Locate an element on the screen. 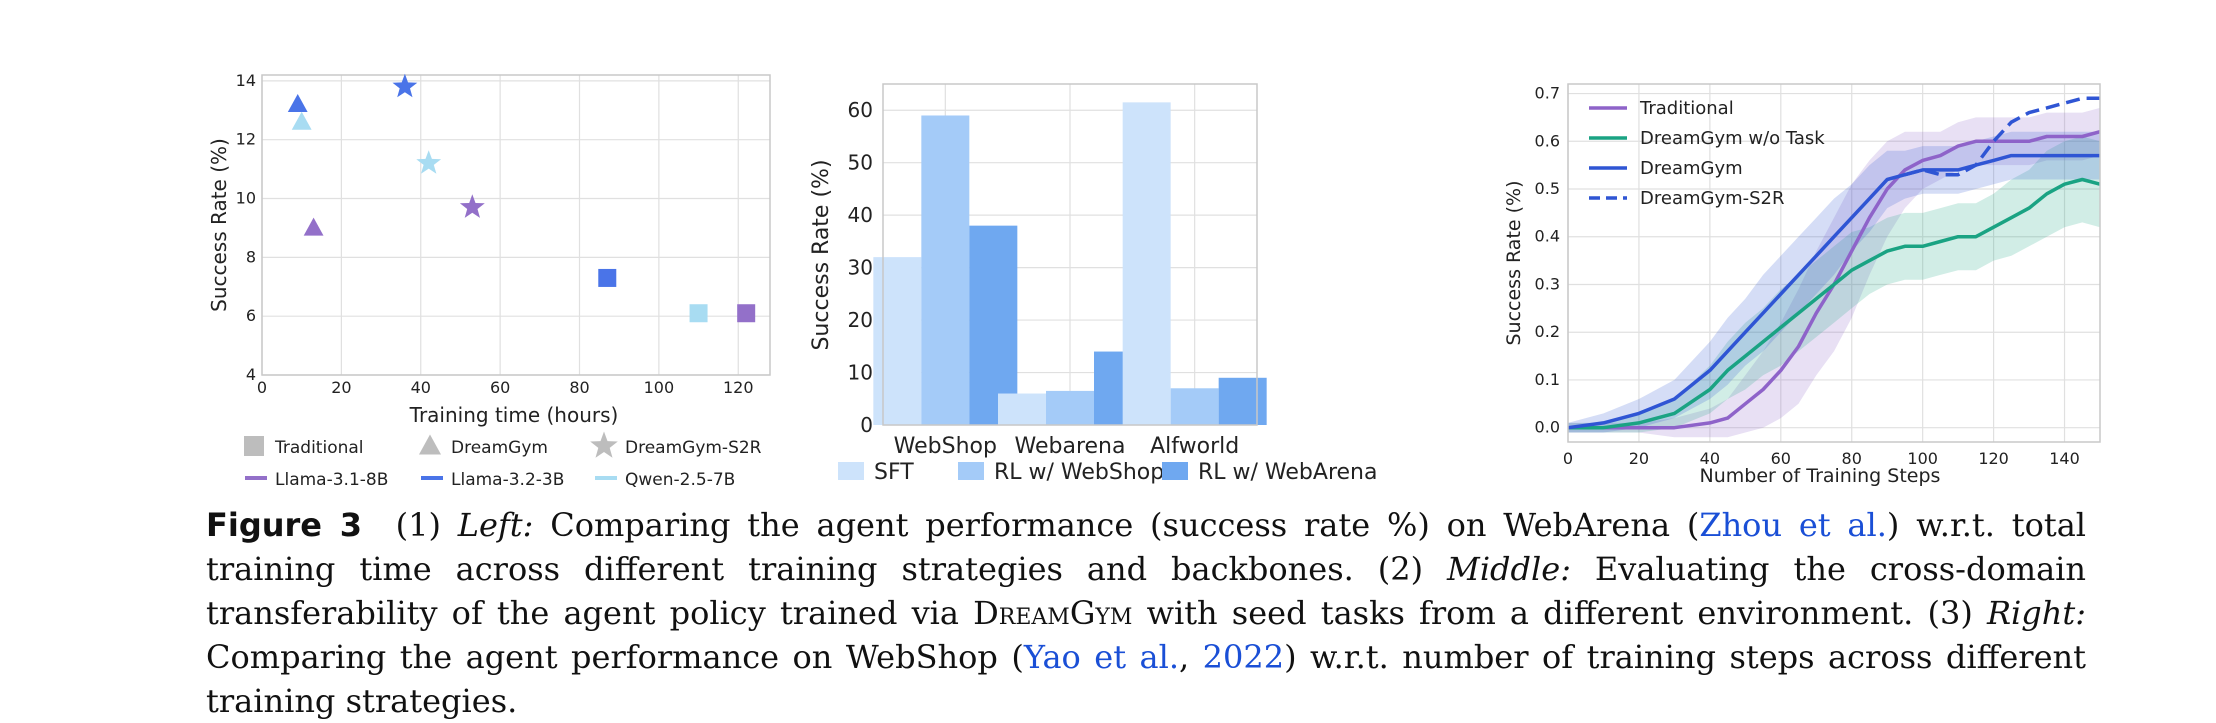  citation-link: Yao et al. is located at coordinates (1101, 657).